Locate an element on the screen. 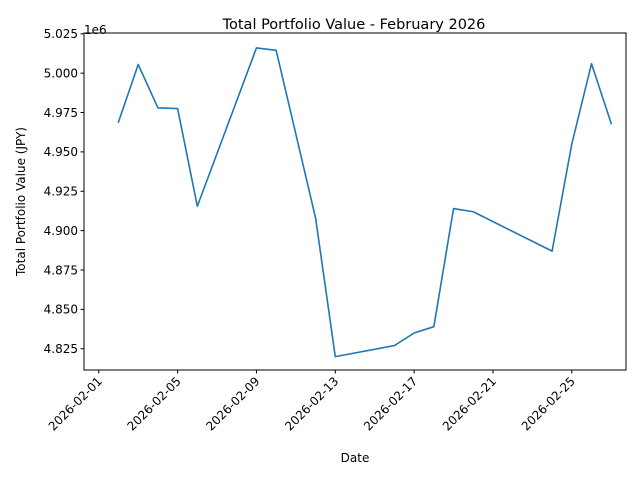 The width and height of the screenshot is (640, 484). y-tick-label: 4.825 is located at coordinates (61, 349).